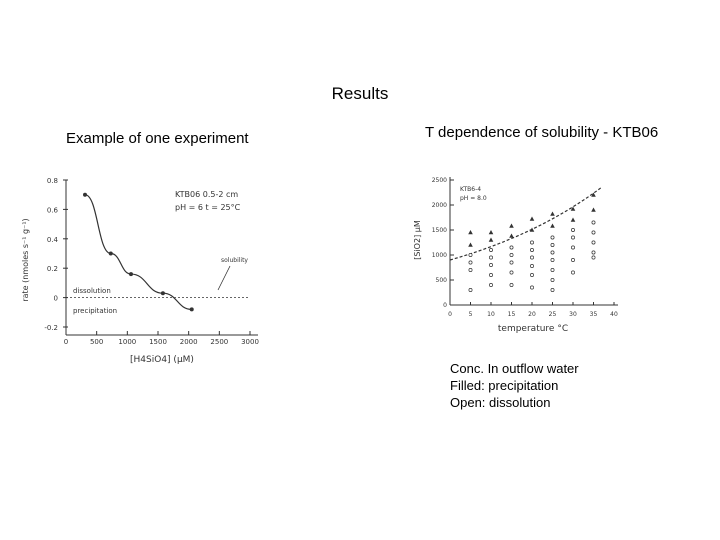 The image size is (720, 540). What do you see at coordinates (208, 207) in the screenshot?
I see `inset-label: pH = 6 t = 25°C` at bounding box center [208, 207].